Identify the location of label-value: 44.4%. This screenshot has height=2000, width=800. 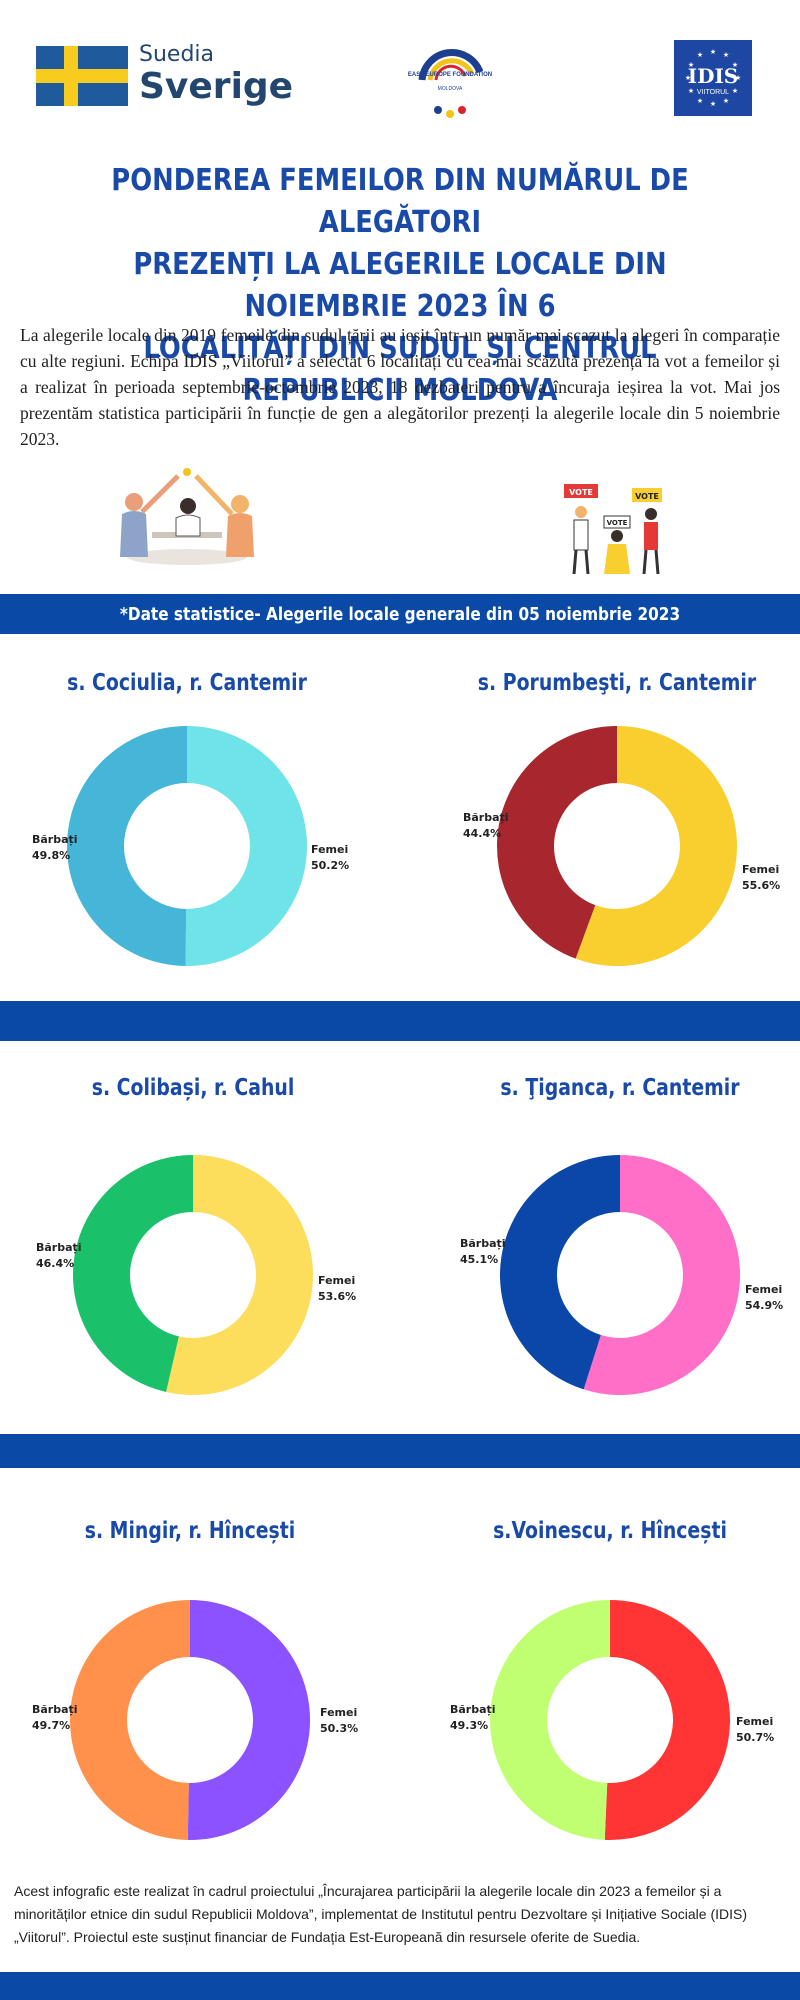
(482, 833).